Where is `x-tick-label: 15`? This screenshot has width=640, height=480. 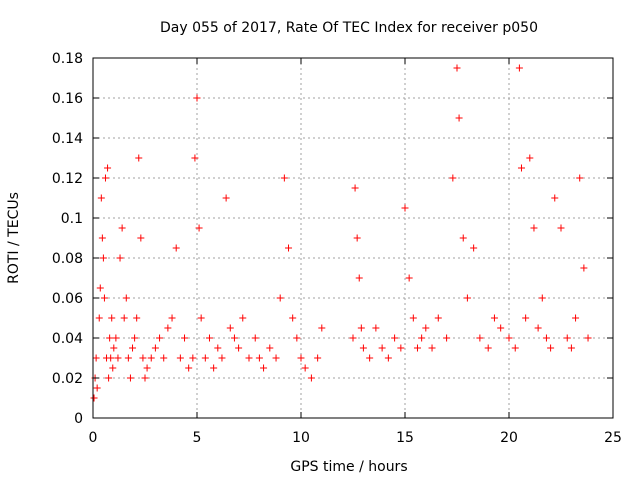
x-tick-label: 15 is located at coordinates (405, 438).